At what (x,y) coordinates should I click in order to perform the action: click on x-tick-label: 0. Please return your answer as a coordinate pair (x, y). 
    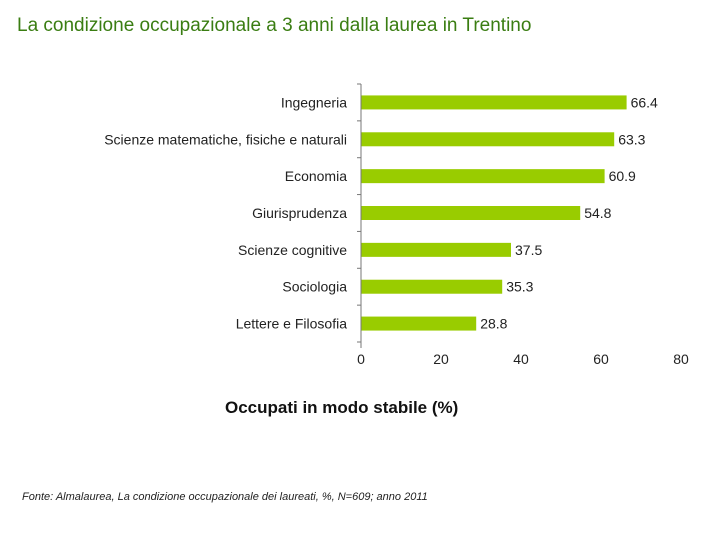
    Looking at the image, I should click on (361, 359).